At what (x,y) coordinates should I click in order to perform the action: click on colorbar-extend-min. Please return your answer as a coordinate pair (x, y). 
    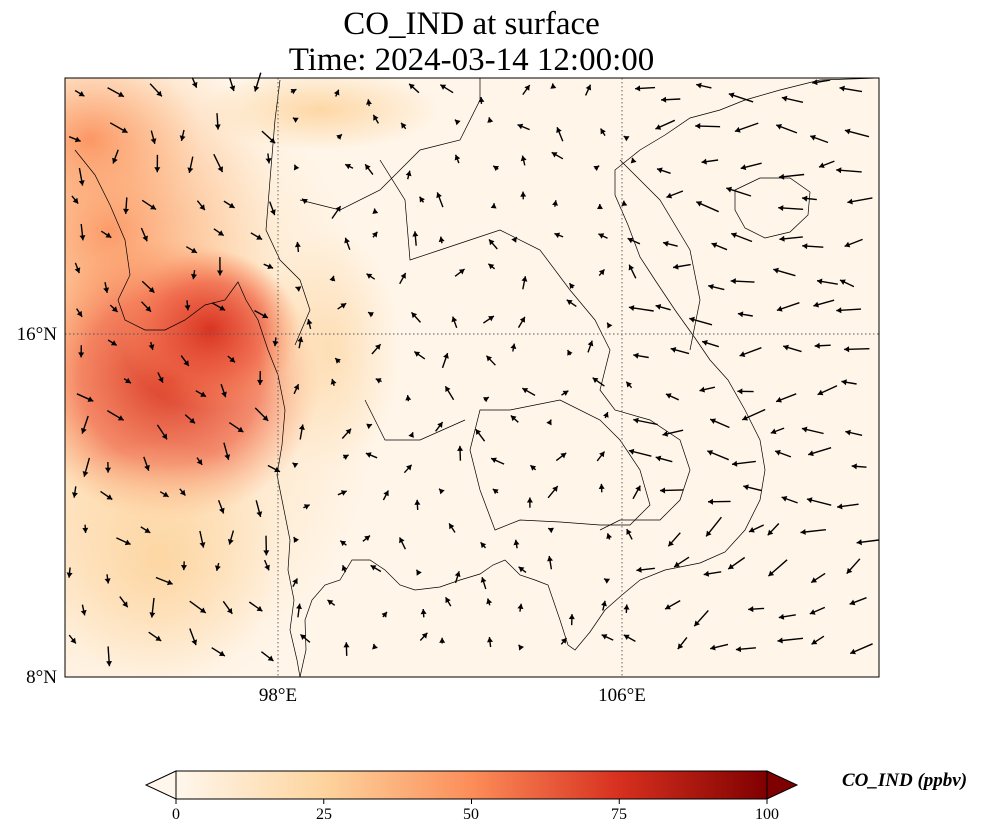
    Looking at the image, I should click on (160, 785).